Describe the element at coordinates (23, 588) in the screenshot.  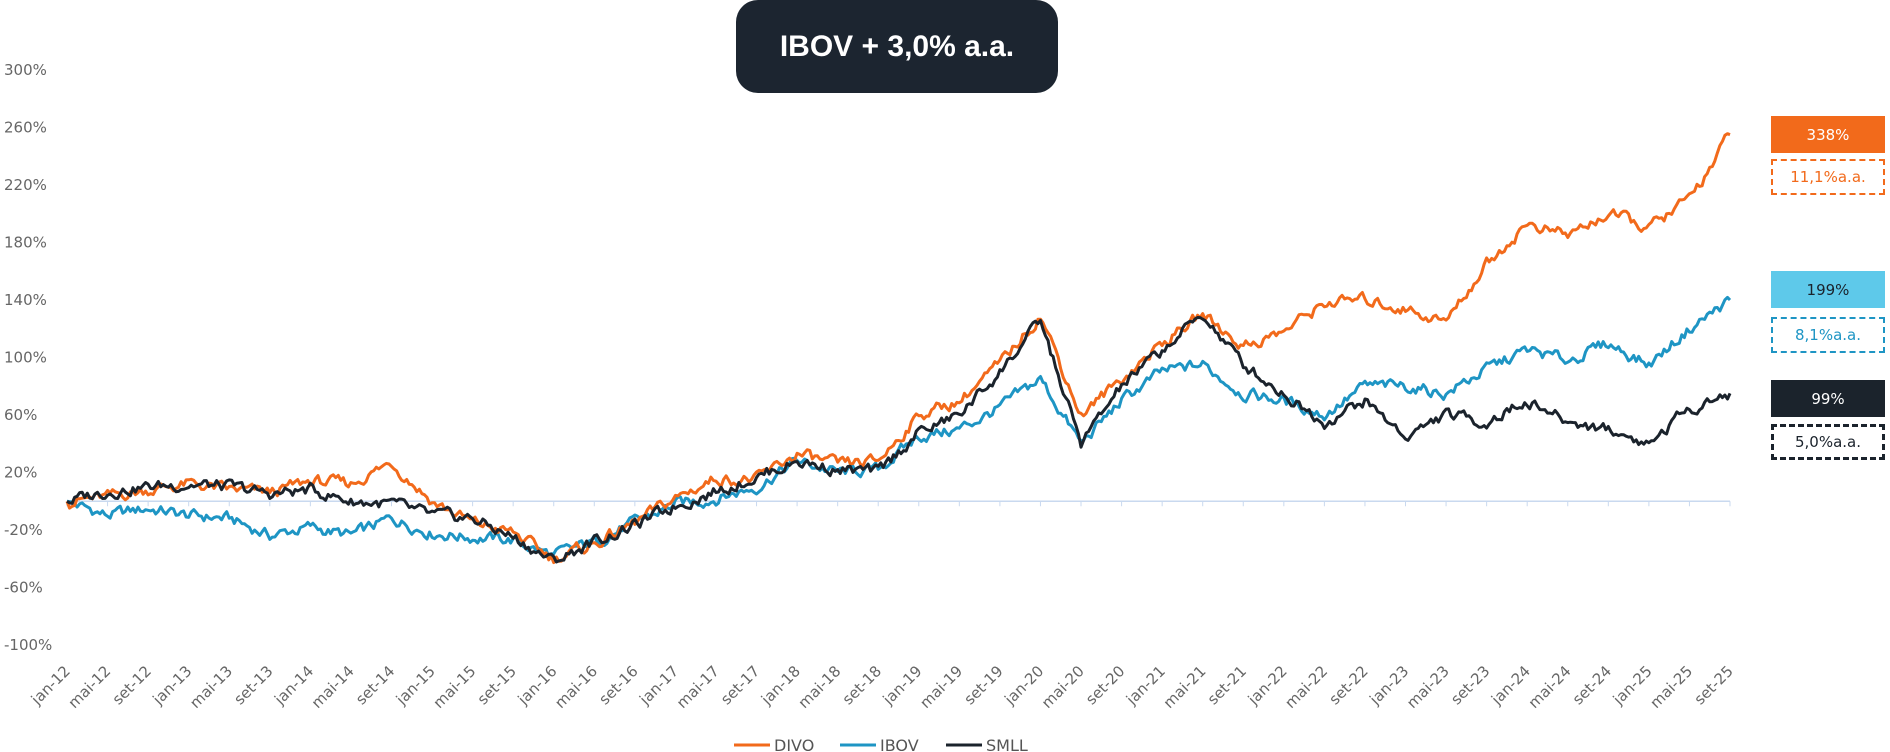
I see `y-tick-label: -60%` at that location.